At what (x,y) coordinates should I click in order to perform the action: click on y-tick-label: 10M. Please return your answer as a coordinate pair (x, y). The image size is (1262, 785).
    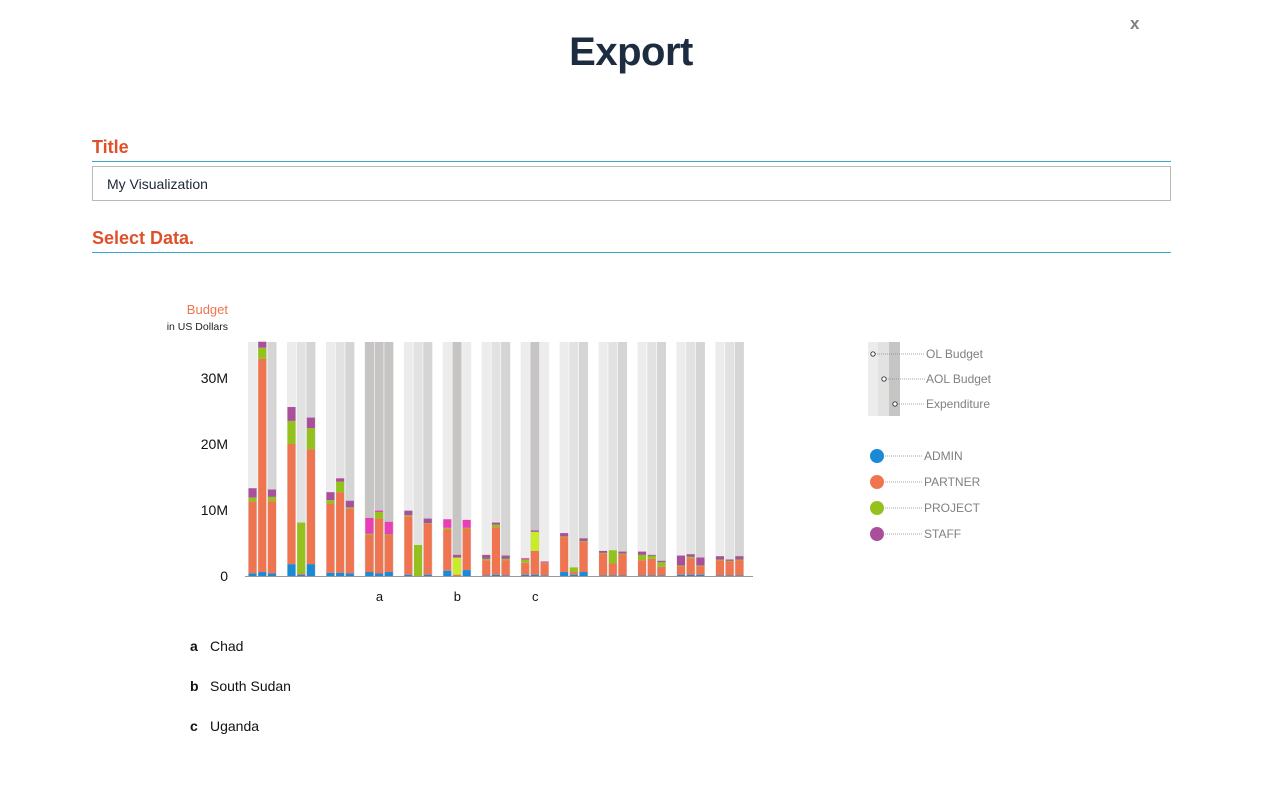
    Looking at the image, I should click on (214, 510).